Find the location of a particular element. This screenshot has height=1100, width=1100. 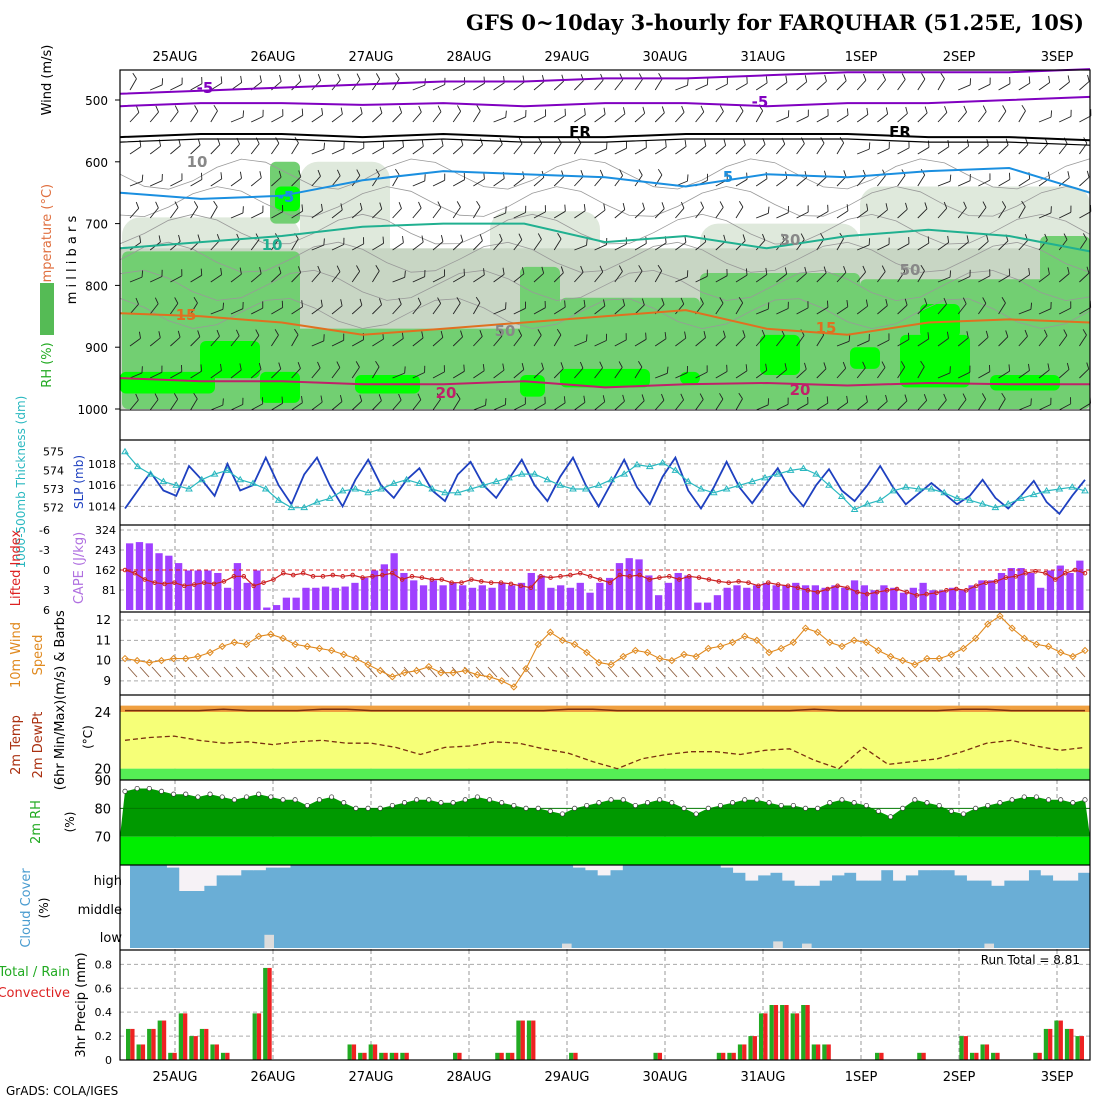

cloud-ylabel-group: Cloud Cover is located at coordinates (26, 908).